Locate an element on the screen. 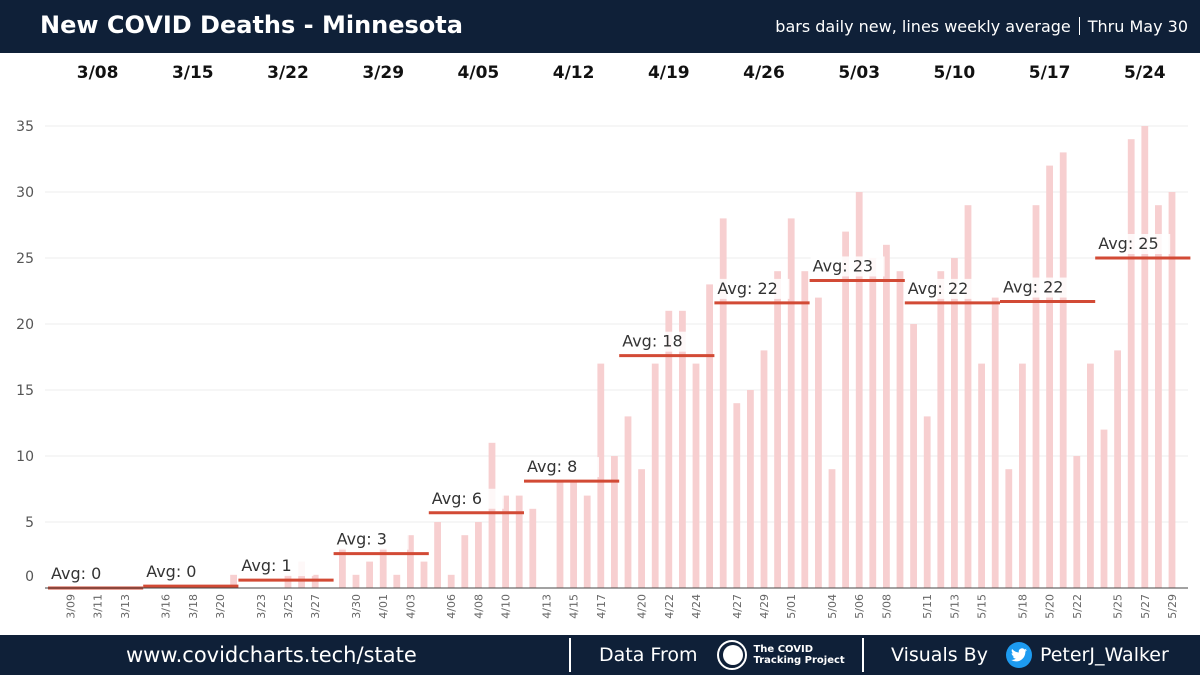 Image resolution: width=1200 pixels, height=675 pixels. week-label: 5/10 is located at coordinates (955, 73).